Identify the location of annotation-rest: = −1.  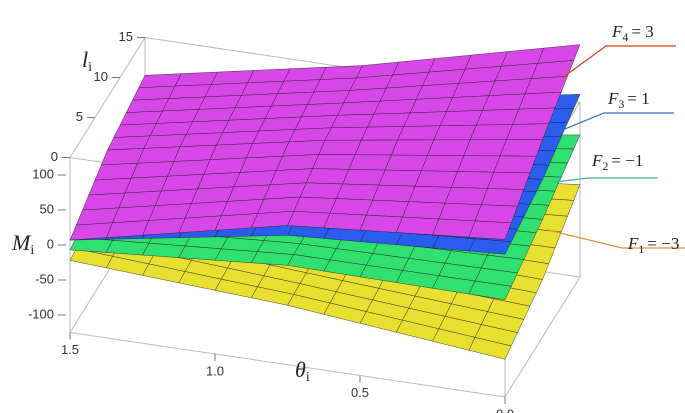
(627, 160).